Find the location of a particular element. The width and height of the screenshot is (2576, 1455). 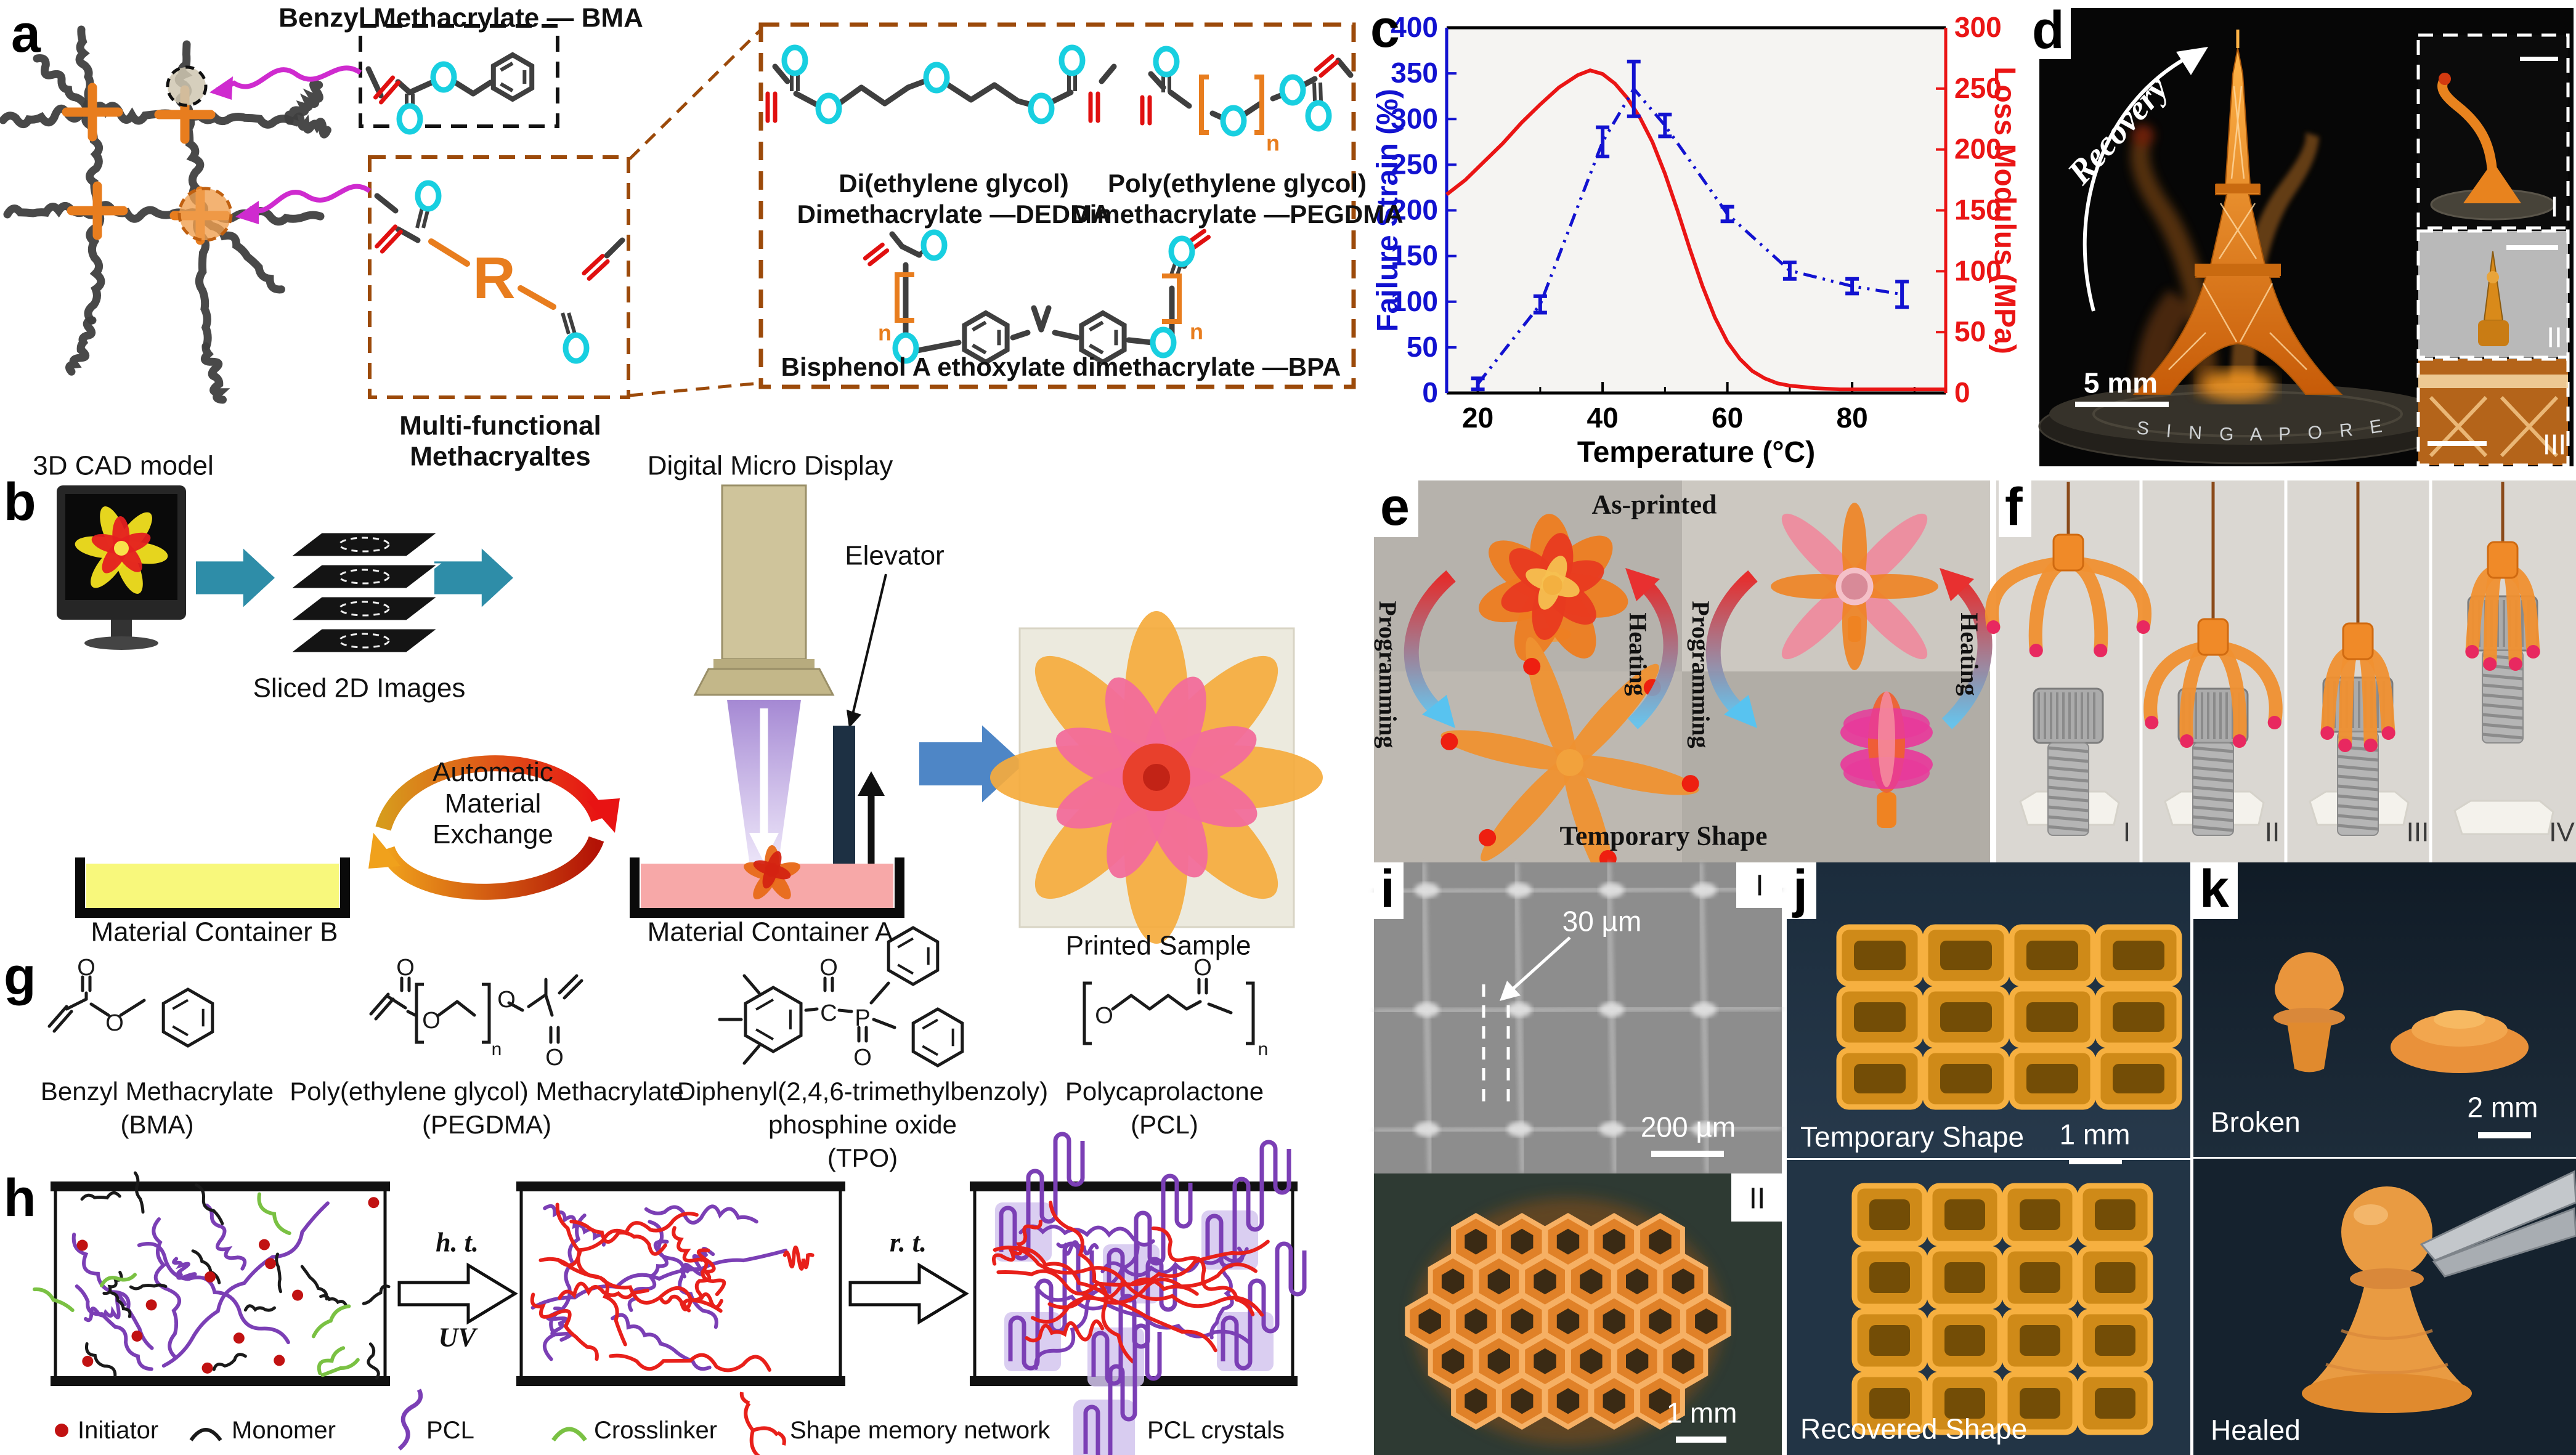

projector-body is located at coordinates (764, 572).